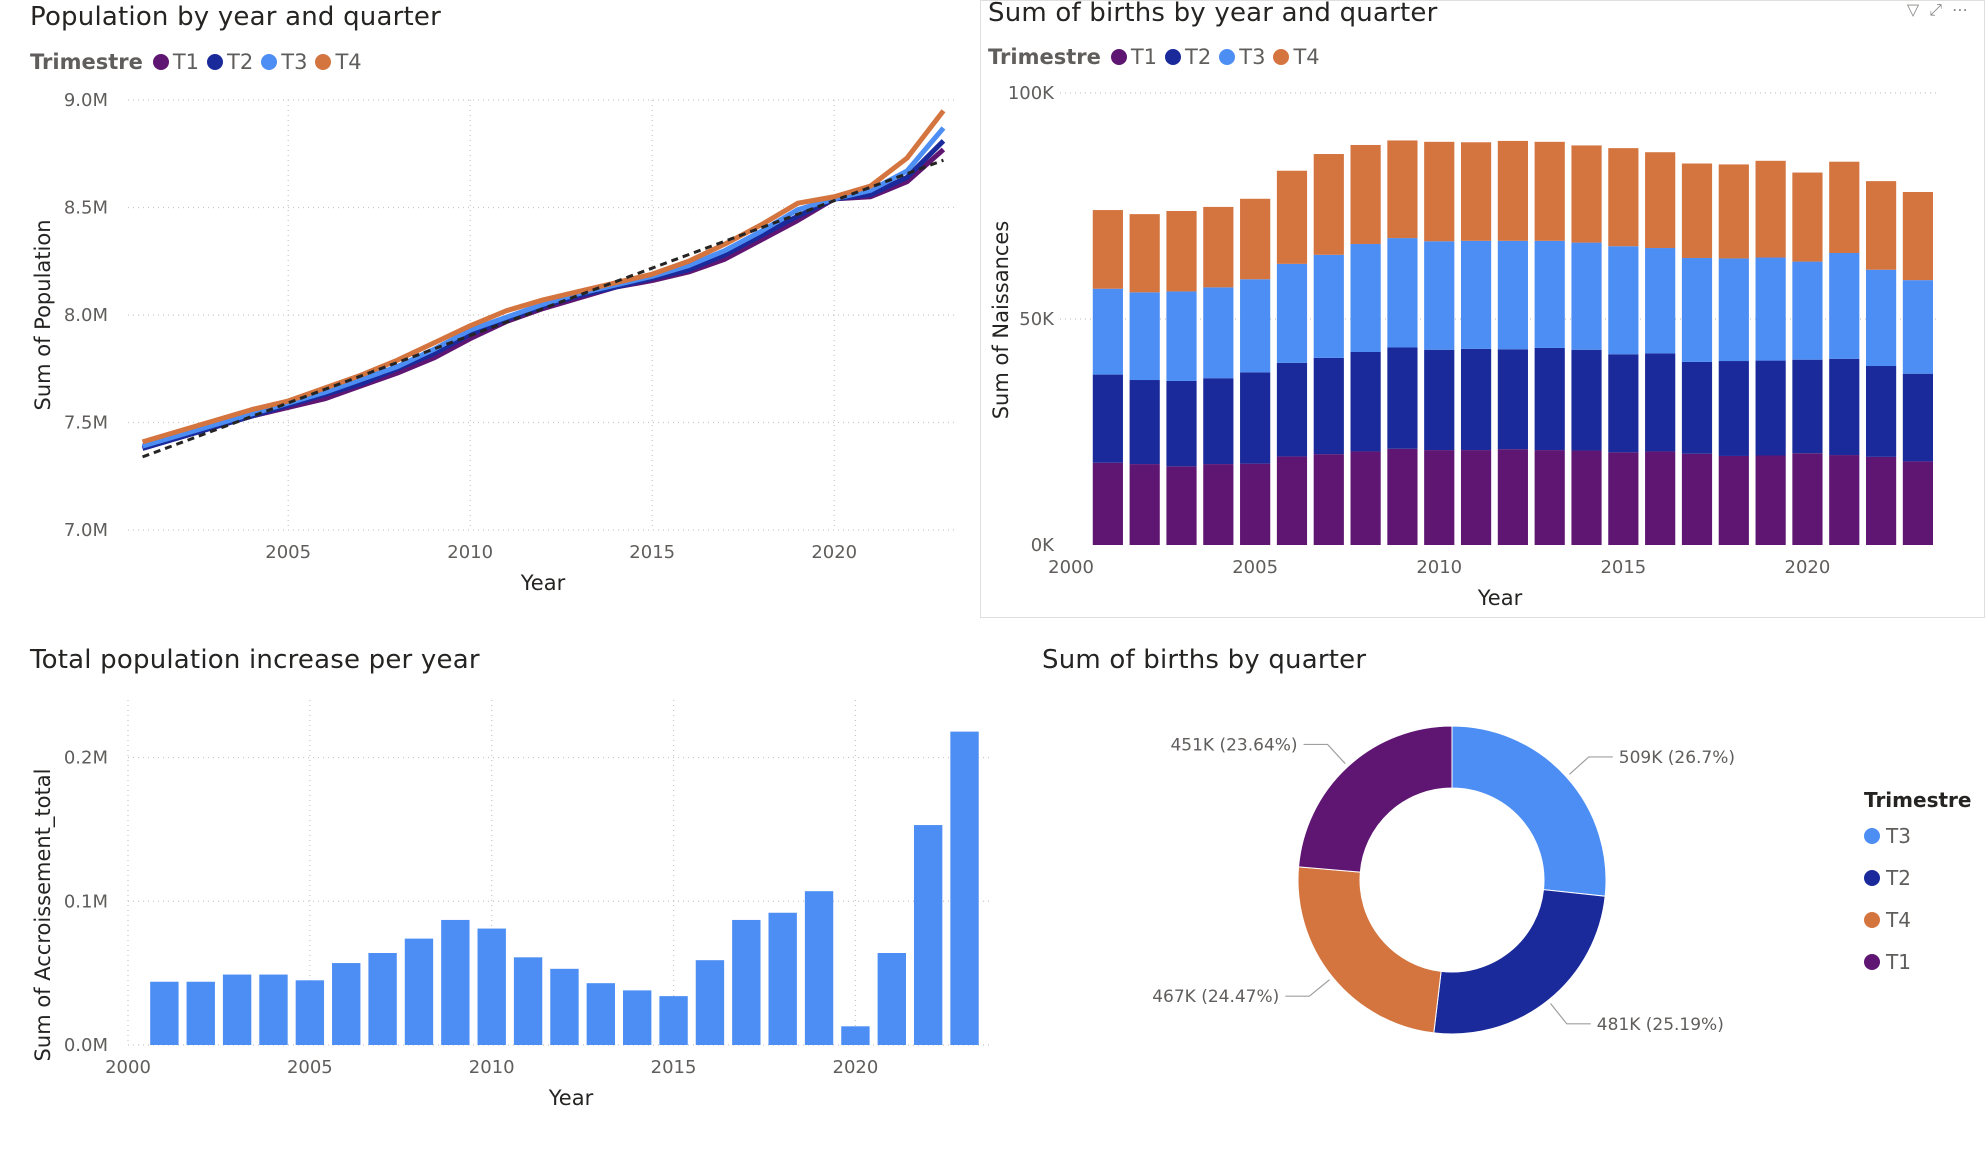 This screenshot has height=1156, width=1988. I want to click on focus-mode-icon: ⤢, so click(1935, 9).